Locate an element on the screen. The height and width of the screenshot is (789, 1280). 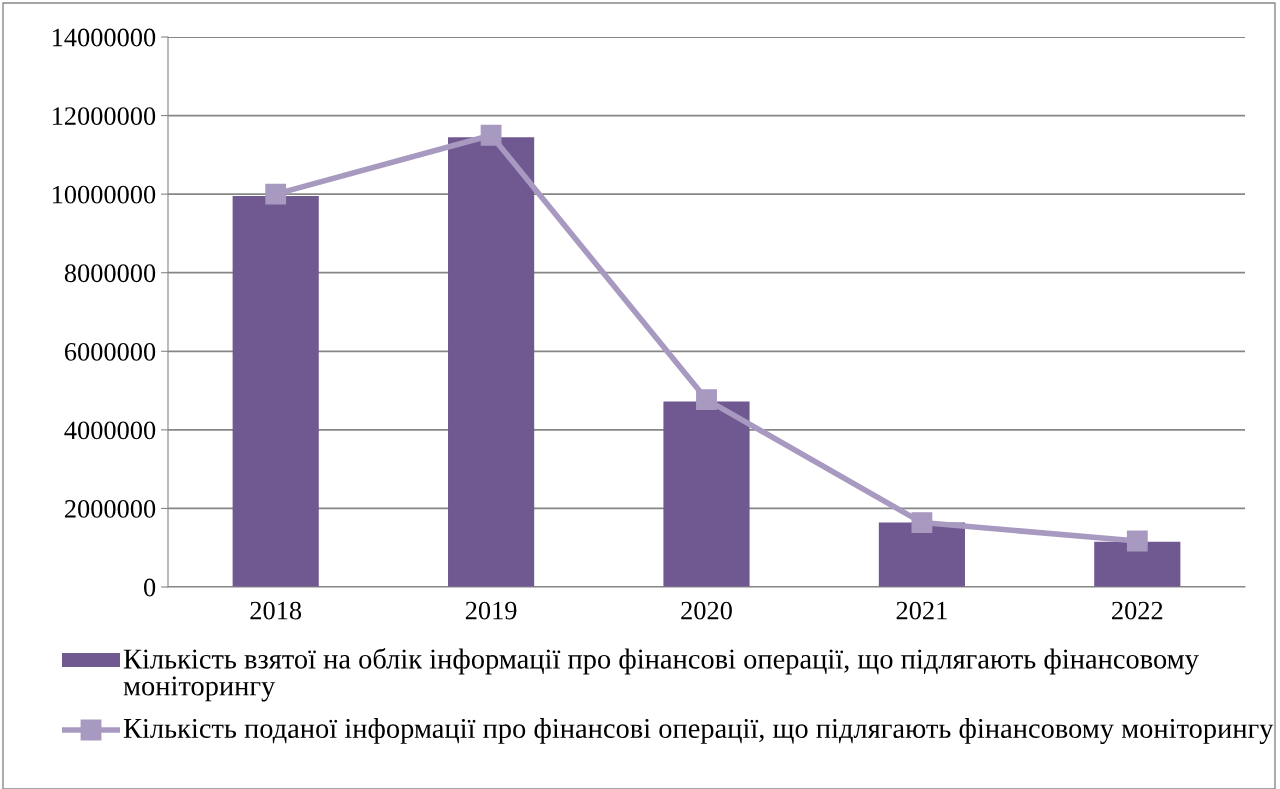
y-tick-label: 2000000 is located at coordinates (110, 509).